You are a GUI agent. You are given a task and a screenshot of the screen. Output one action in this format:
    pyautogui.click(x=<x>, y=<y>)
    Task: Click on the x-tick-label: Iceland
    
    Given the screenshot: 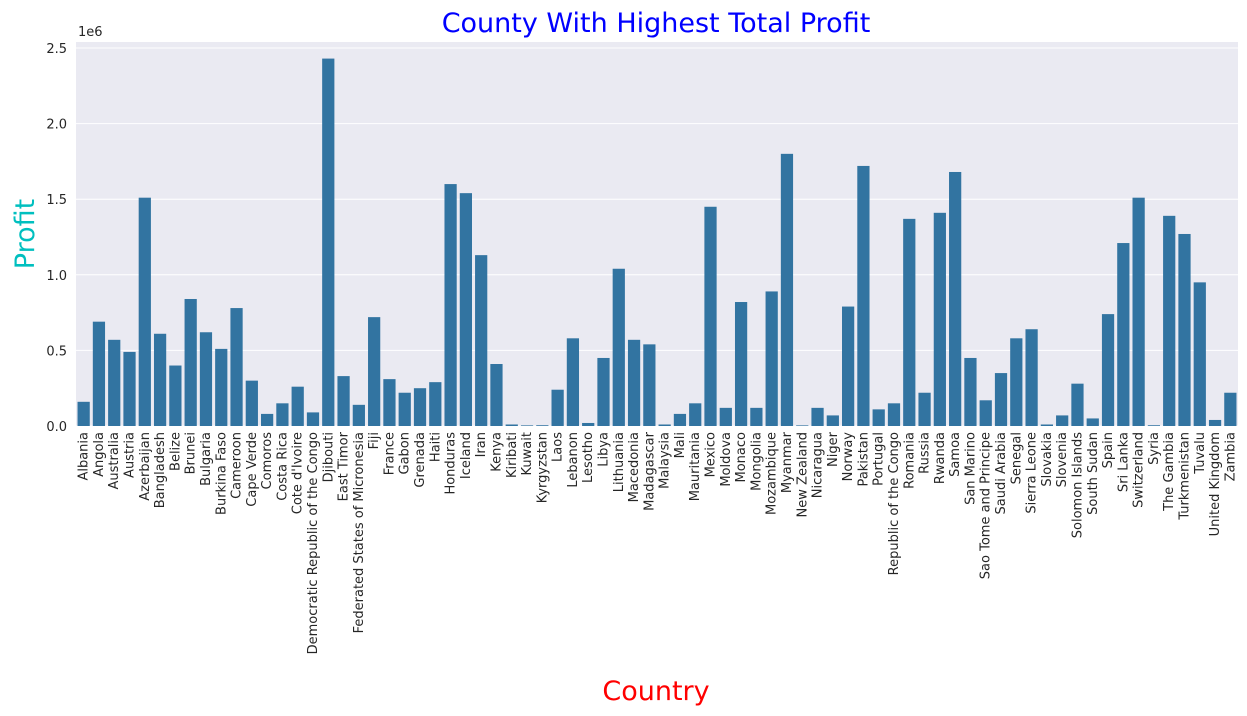 What is the action you would take?
    pyautogui.click(x=466, y=455)
    